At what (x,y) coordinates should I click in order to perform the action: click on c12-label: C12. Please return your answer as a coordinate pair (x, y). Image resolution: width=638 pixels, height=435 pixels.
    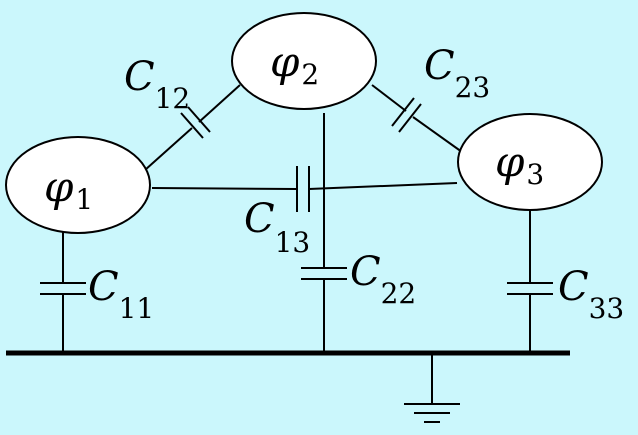
    Looking at the image, I should click on (157, 84).